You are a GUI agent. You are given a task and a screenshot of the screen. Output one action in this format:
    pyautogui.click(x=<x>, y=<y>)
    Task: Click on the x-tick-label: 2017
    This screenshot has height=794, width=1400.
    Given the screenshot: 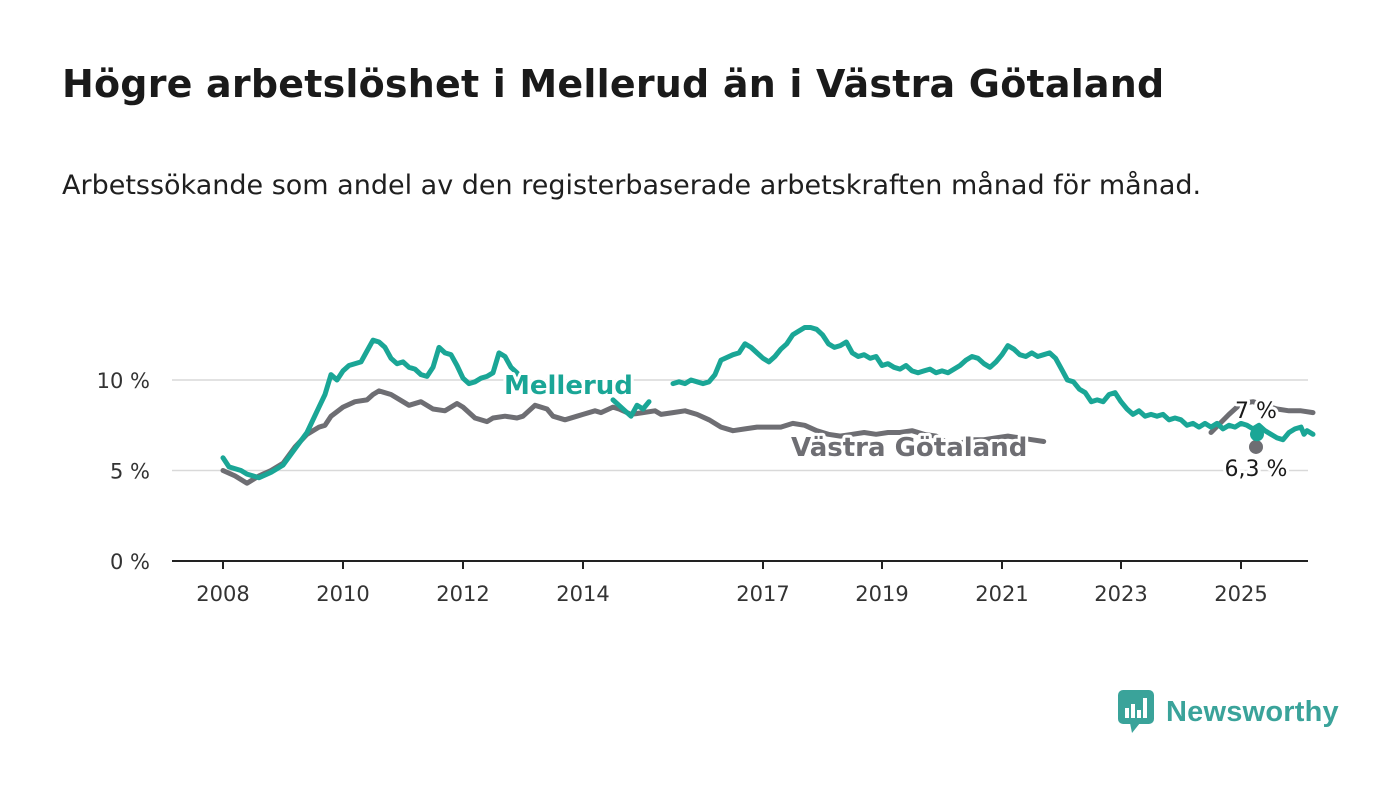 What is the action you would take?
    pyautogui.click(x=762, y=594)
    